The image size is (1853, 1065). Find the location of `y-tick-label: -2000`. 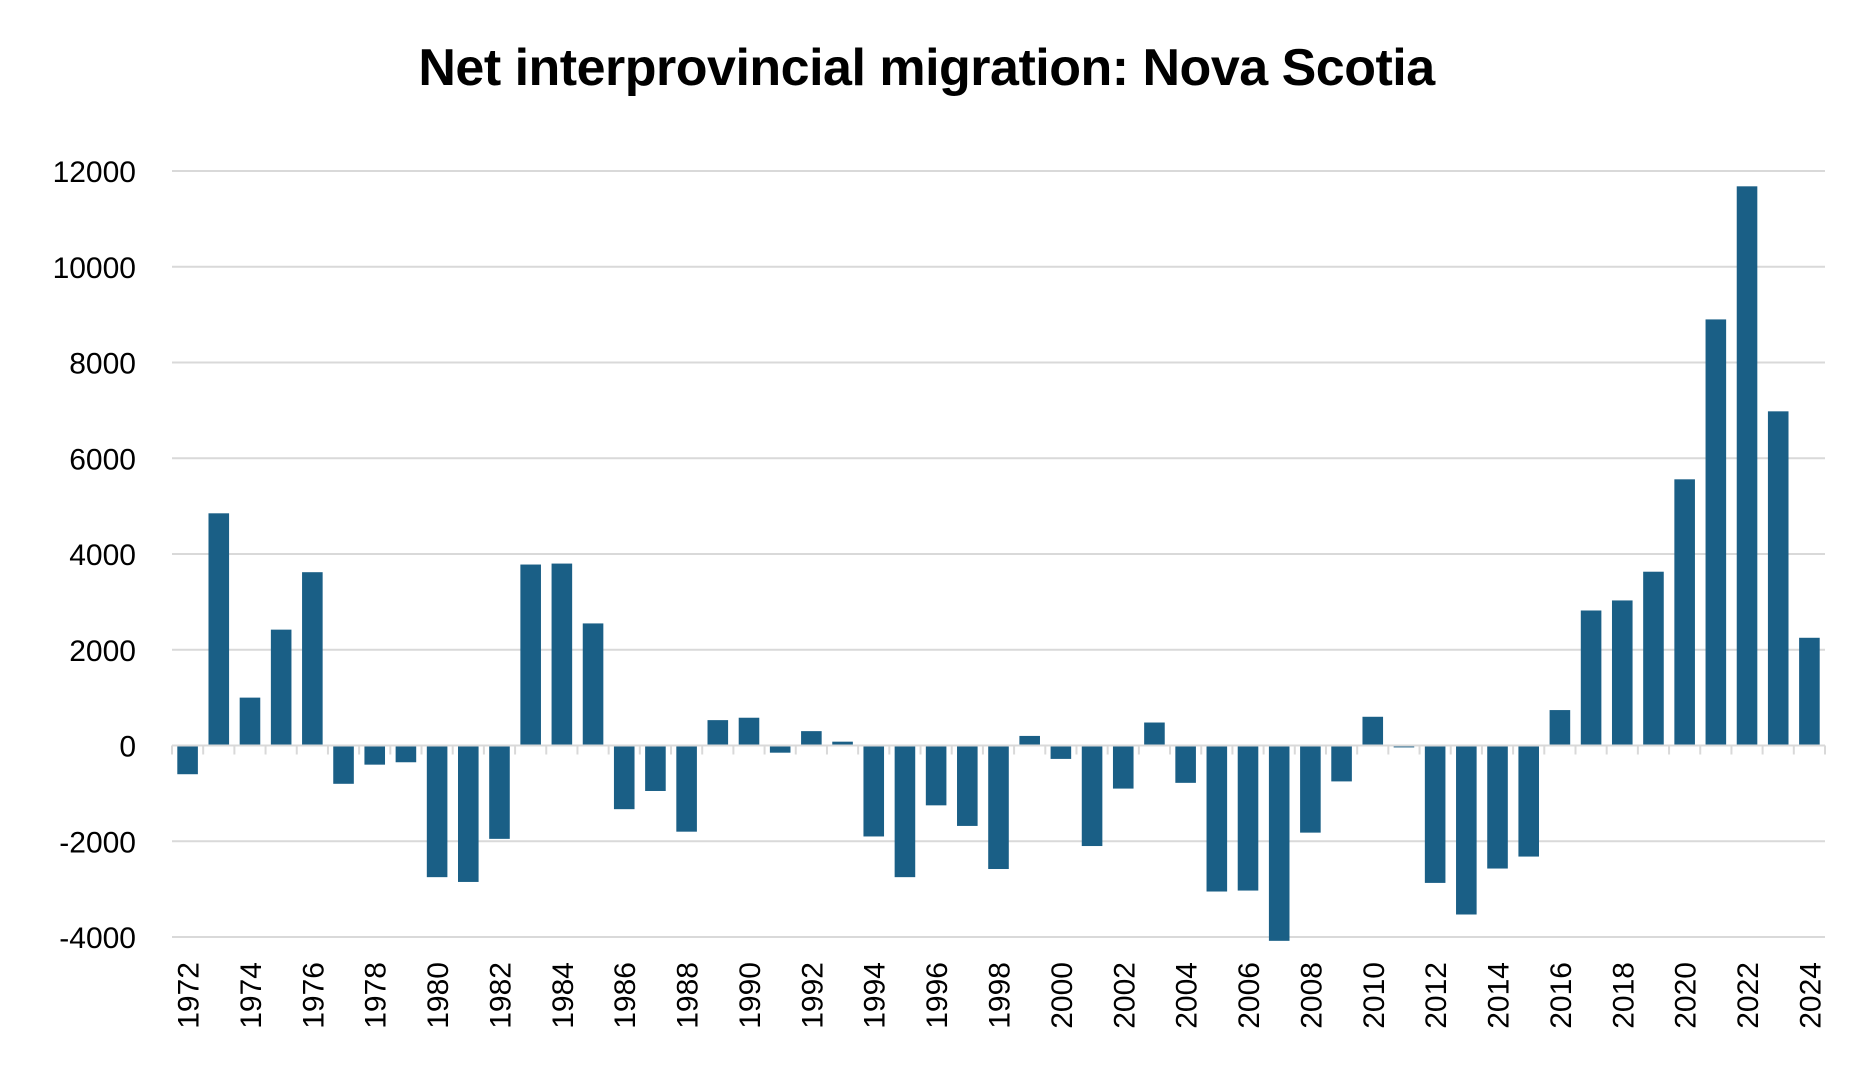

y-tick-label: -2000 is located at coordinates (97, 842).